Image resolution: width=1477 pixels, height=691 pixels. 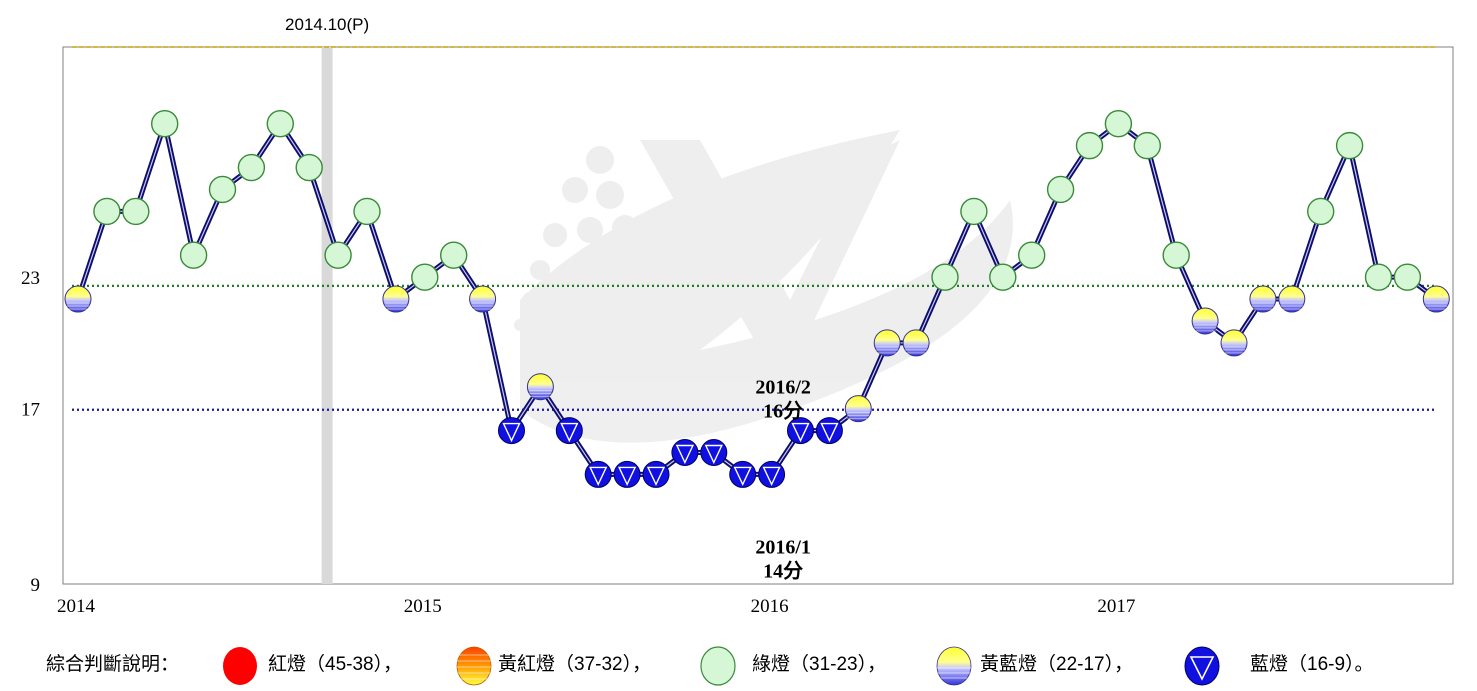 What do you see at coordinates (1057, 664) in the screenshot?
I see `legend-yellow-blue-label: 黃藍燈（22-17），` at bounding box center [1057, 664].